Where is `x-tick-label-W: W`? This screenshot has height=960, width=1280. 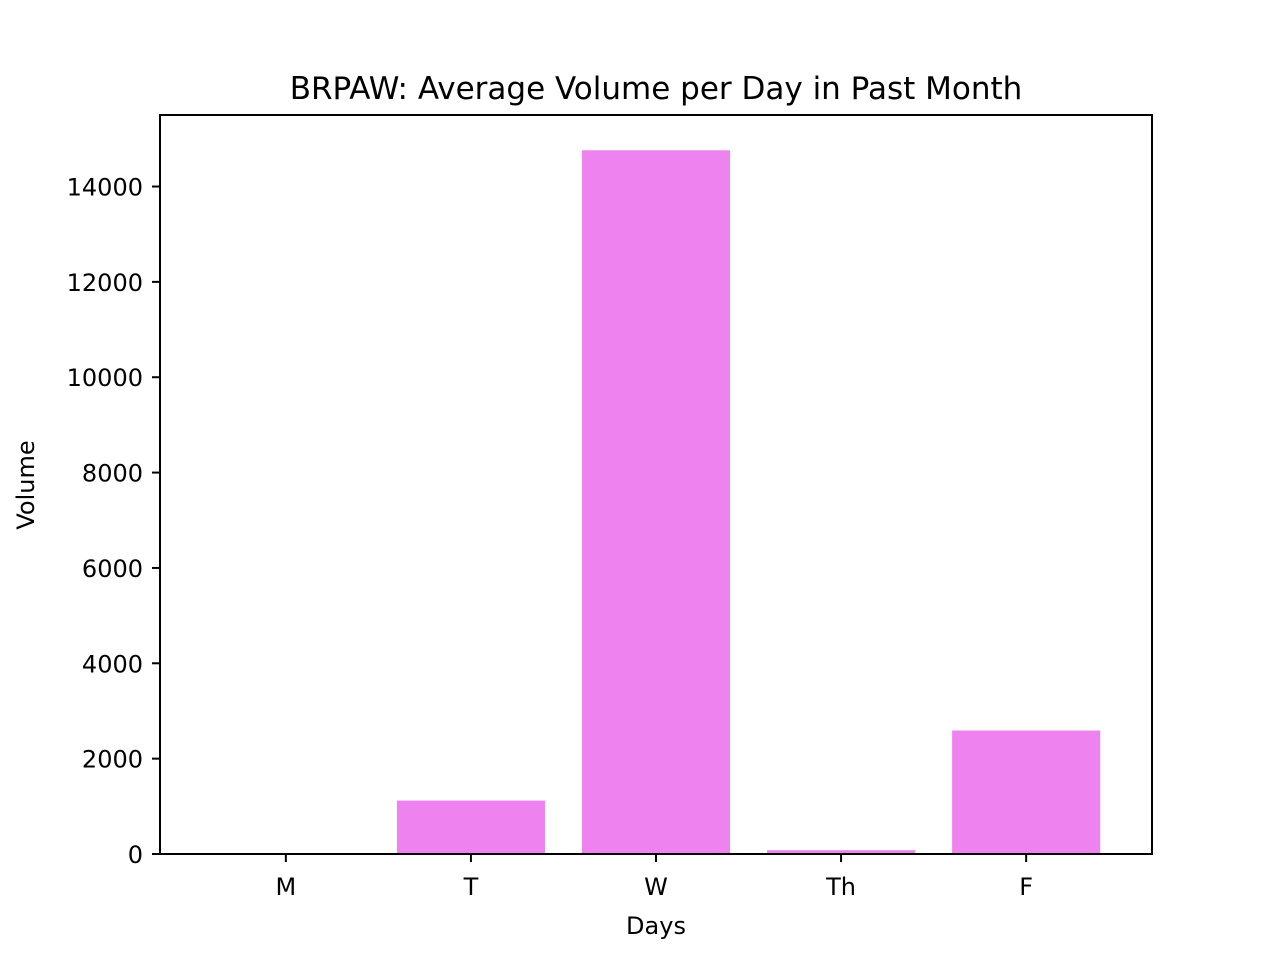 x-tick-label-W: W is located at coordinates (656, 887).